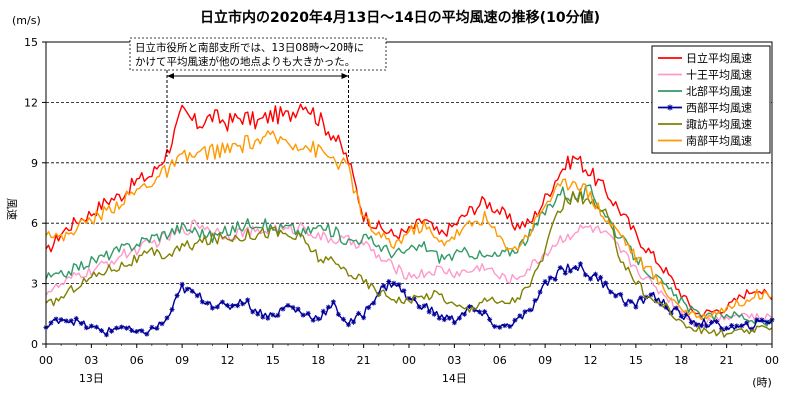 The height and width of the screenshot is (400, 800). What do you see at coordinates (31, 42) in the screenshot?
I see `y-tick-label: 15` at bounding box center [31, 42].